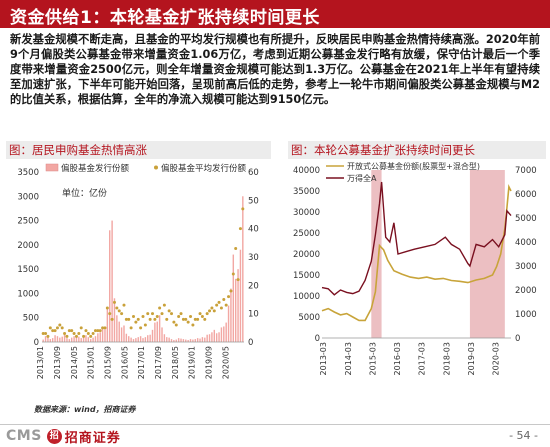  Describe the element at coordinates (225, 362) in the screenshot. I see `x-tick-label: 2020/05` at that location.